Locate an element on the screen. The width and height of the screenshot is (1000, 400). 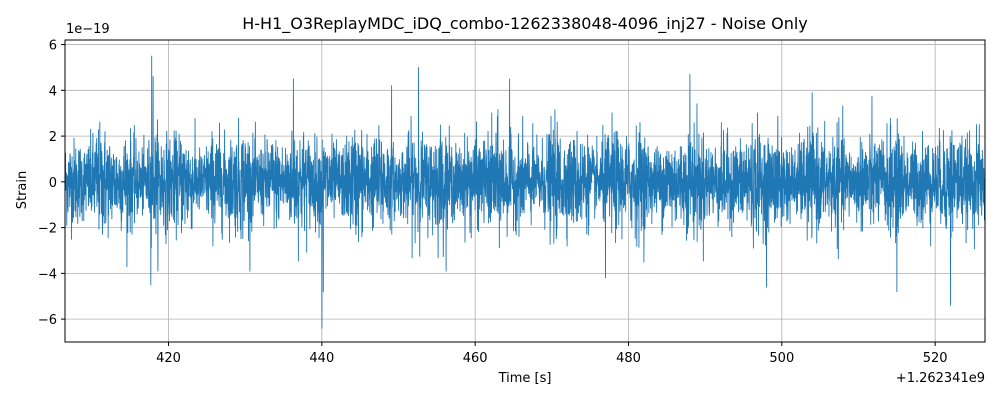
y-axis-ticks: −6 −4 −2 0 2 4 6 is located at coordinates (51, 183).